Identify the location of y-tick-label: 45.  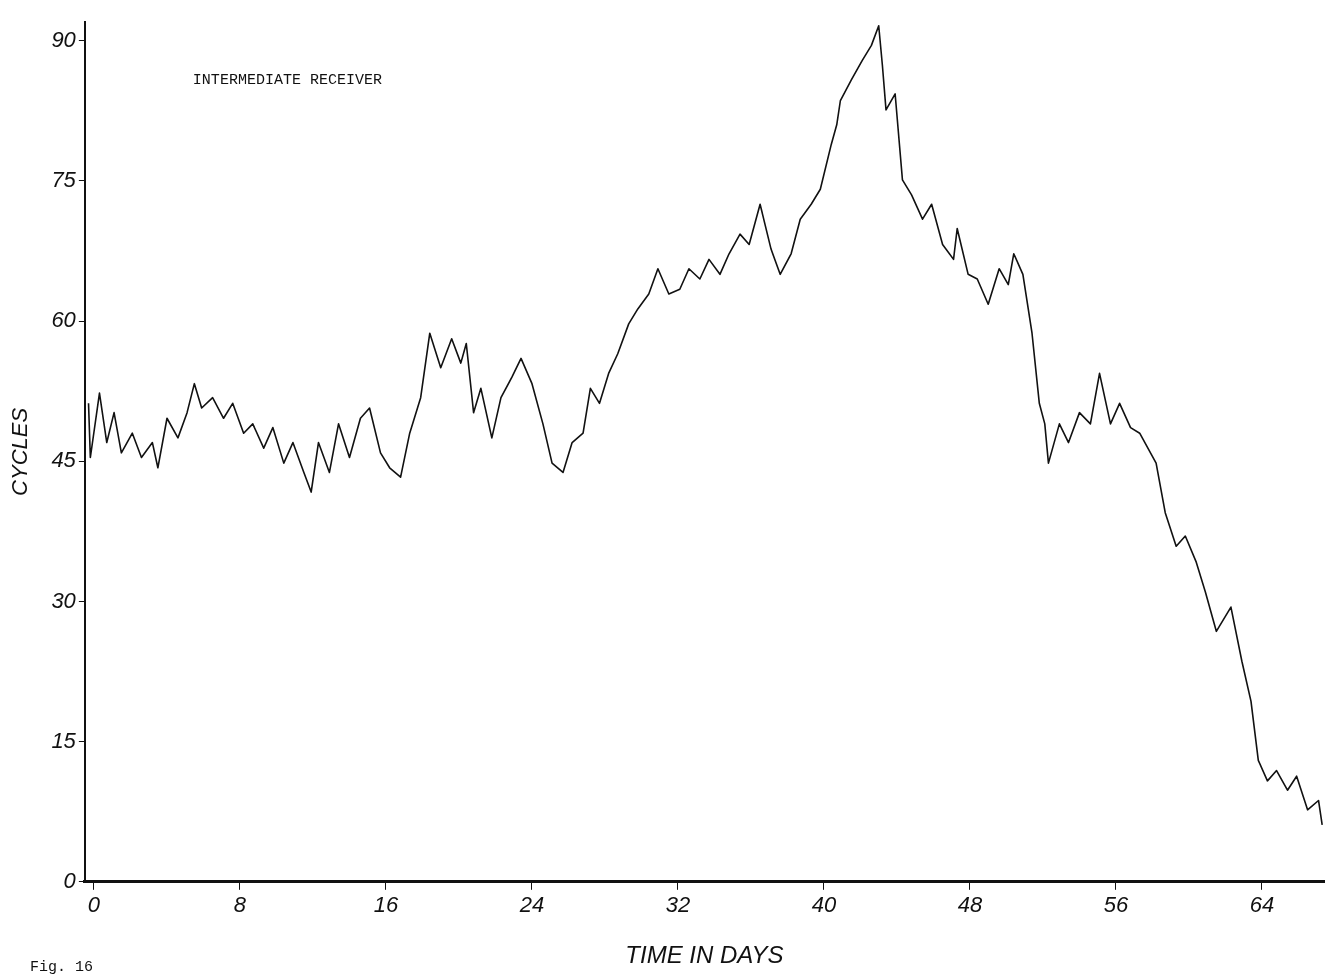
(64, 460).